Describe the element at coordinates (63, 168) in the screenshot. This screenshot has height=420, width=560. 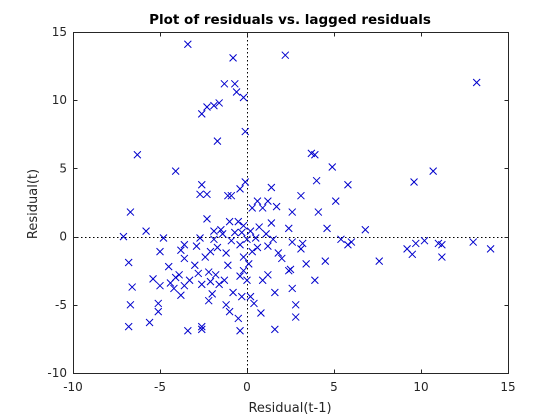
I see `y-tick-label: 5` at that location.